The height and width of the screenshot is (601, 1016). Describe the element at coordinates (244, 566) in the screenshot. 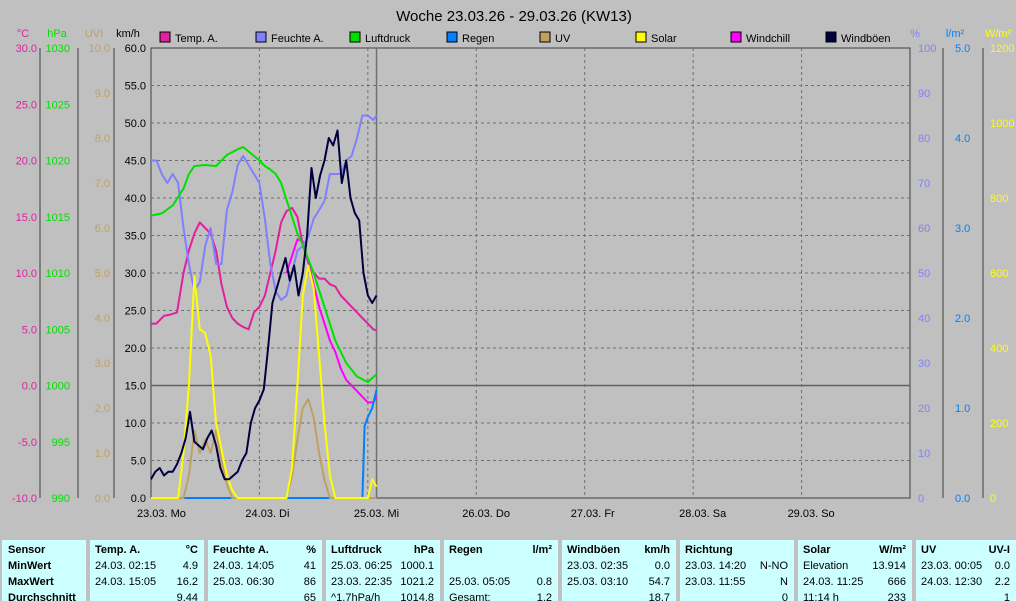

I see `stats-text: 24.03. 14:05` at that location.